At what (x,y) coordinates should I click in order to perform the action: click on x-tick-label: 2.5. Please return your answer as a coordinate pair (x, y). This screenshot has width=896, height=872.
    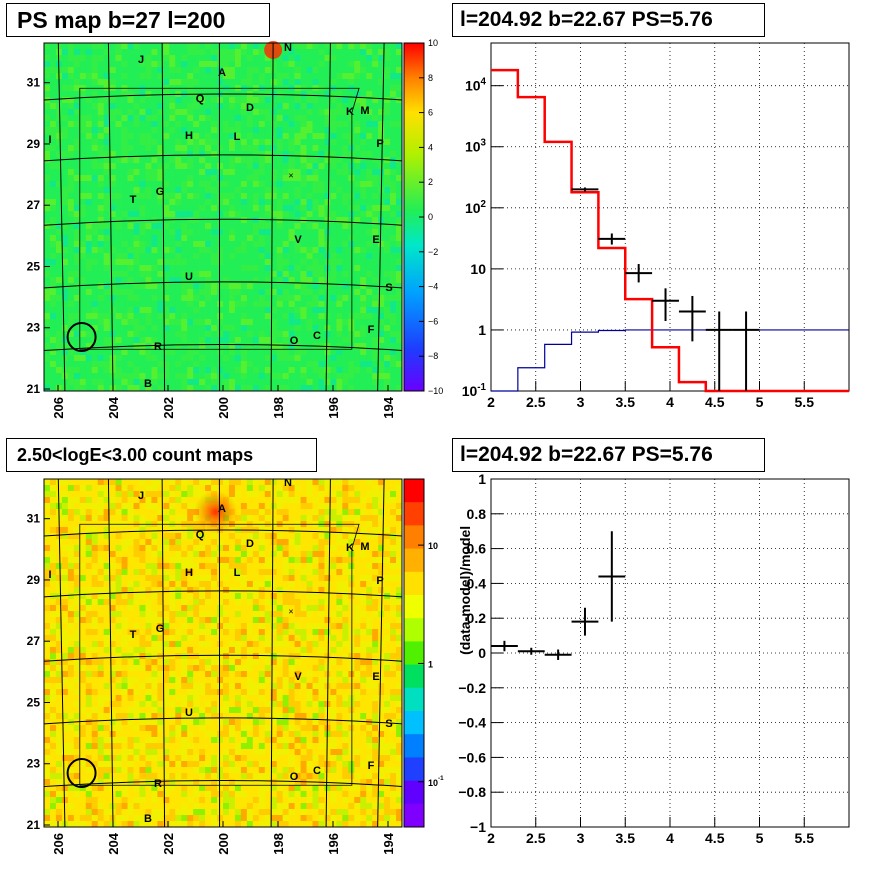
    Looking at the image, I should click on (536, 402).